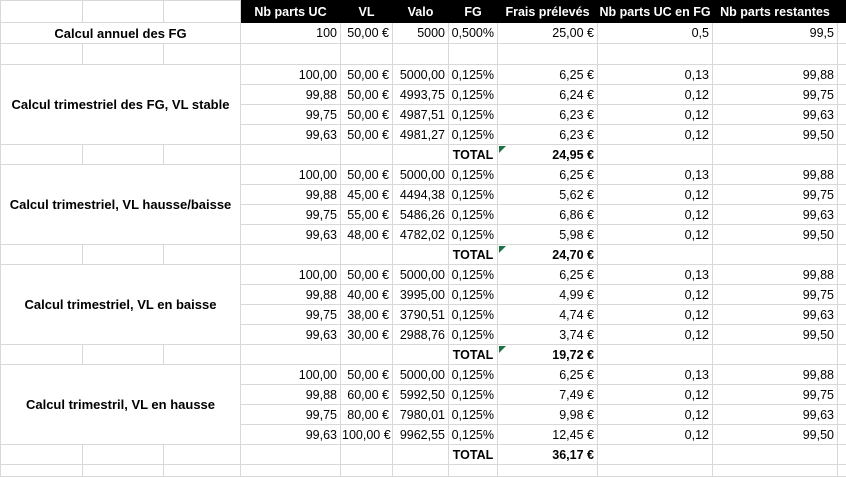  What do you see at coordinates (421, 295) in the screenshot?
I see `cell: 3995,00` at bounding box center [421, 295].